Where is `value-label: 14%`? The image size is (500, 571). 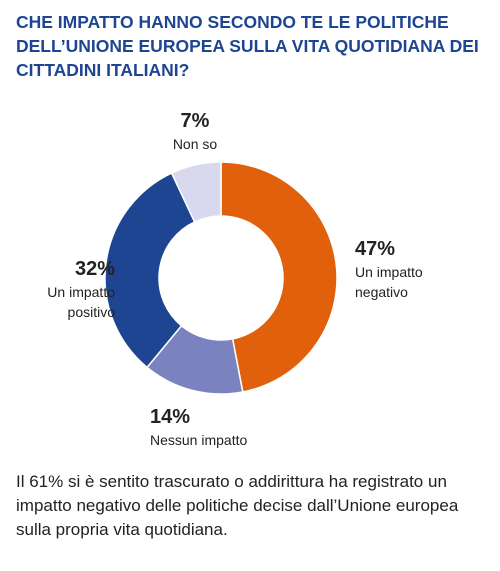 value-label: 14% is located at coordinates (170, 417).